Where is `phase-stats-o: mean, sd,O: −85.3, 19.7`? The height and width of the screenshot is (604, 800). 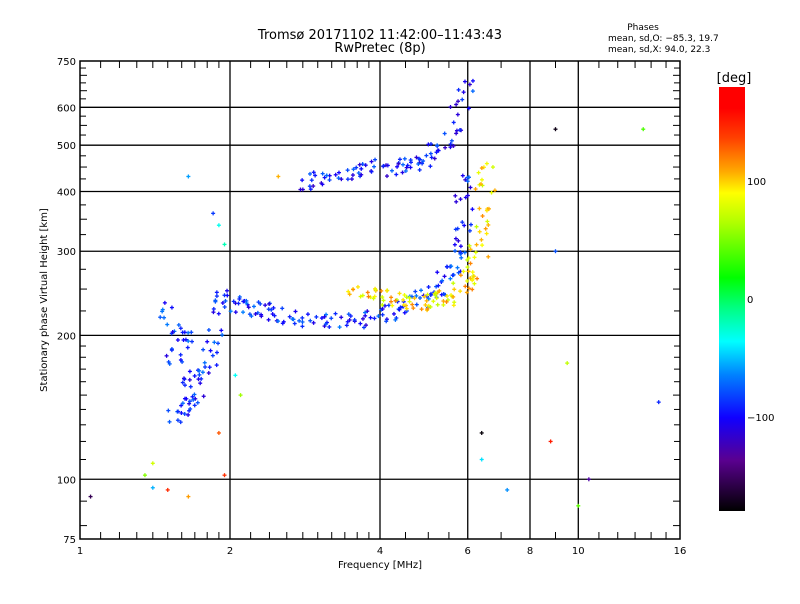
phase-stats-o: mean, sd,O: −85.3, 19.7 is located at coordinates (663, 39).